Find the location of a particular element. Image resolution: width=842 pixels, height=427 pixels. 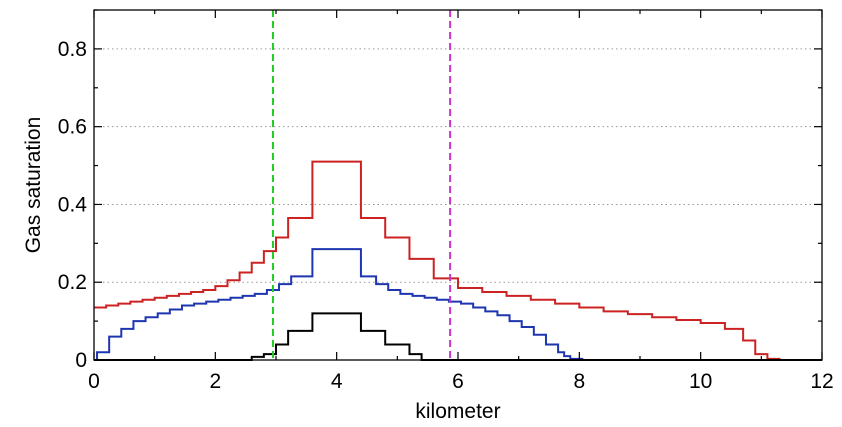

x-tick-label-1: 2 is located at coordinates (215, 381).